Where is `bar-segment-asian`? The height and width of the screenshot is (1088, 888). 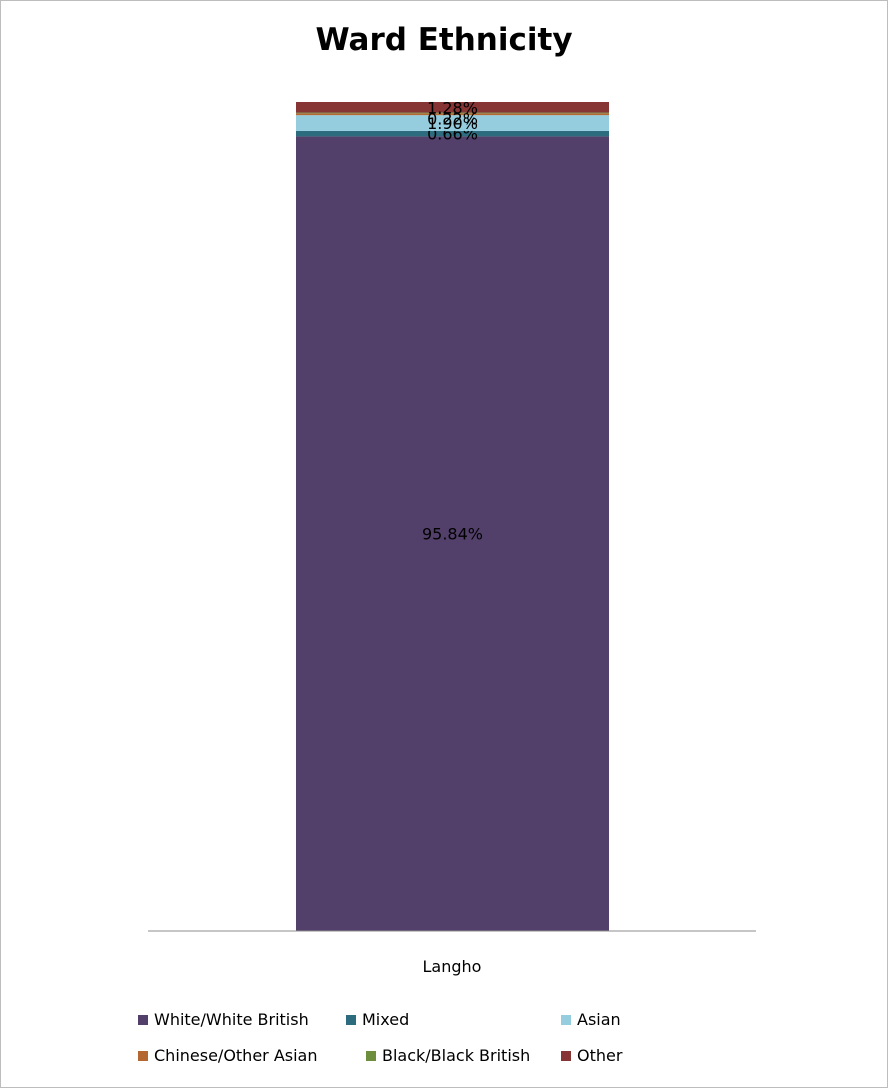
bar-segment-asian is located at coordinates (452, 123).